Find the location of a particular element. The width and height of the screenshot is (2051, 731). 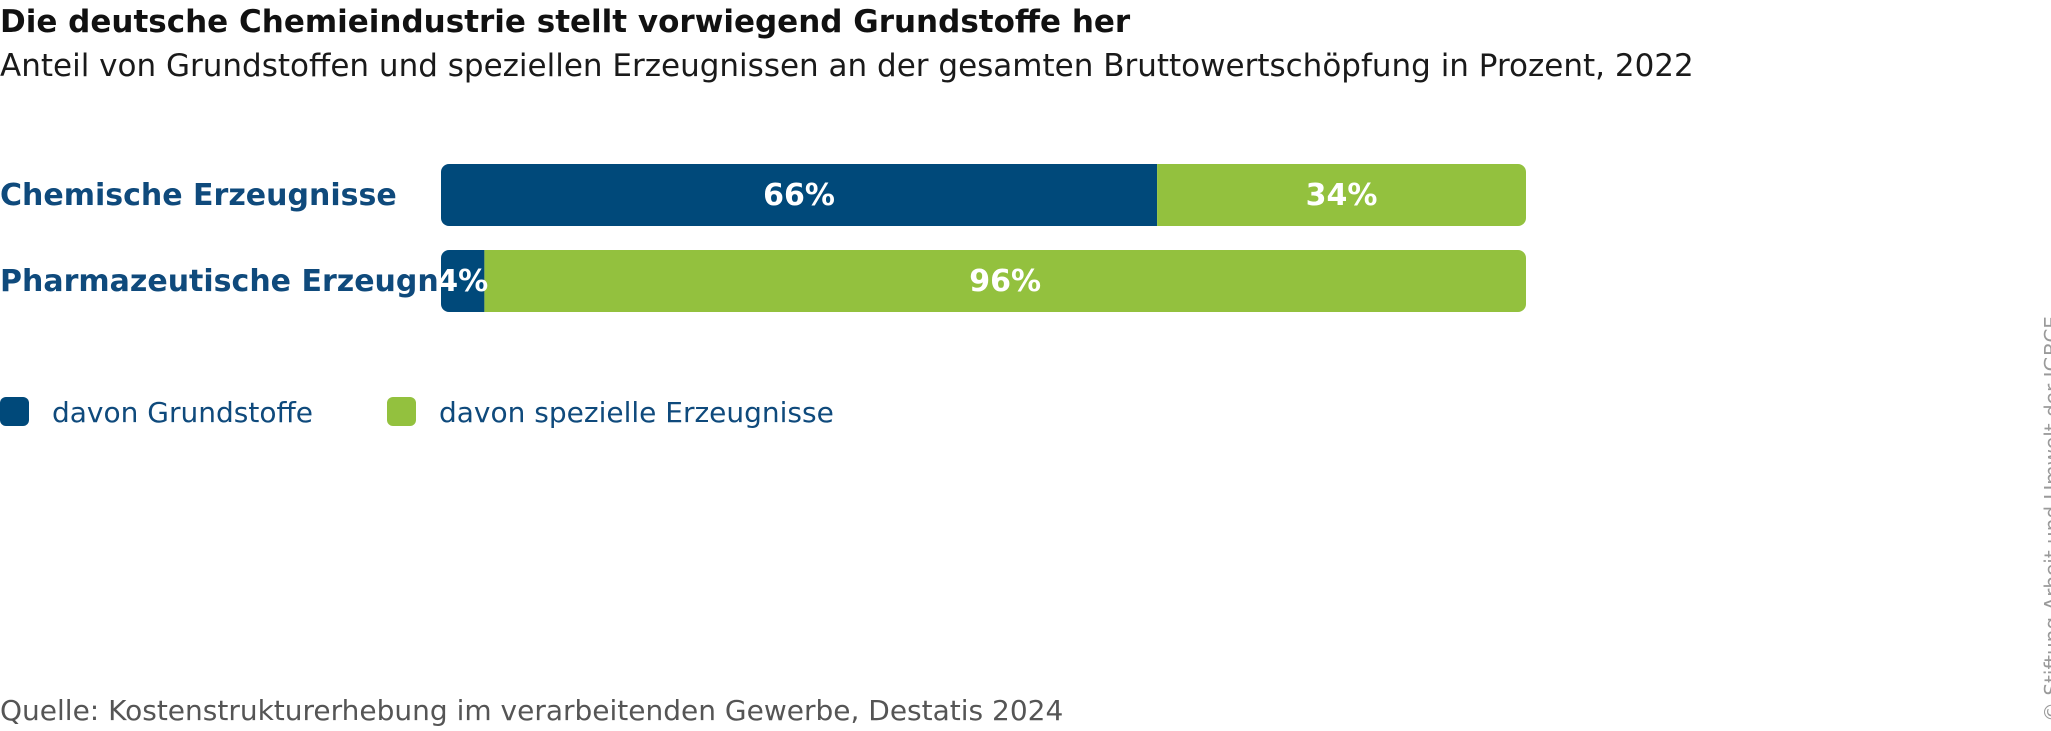

value-label: 4% is located at coordinates (462, 281).